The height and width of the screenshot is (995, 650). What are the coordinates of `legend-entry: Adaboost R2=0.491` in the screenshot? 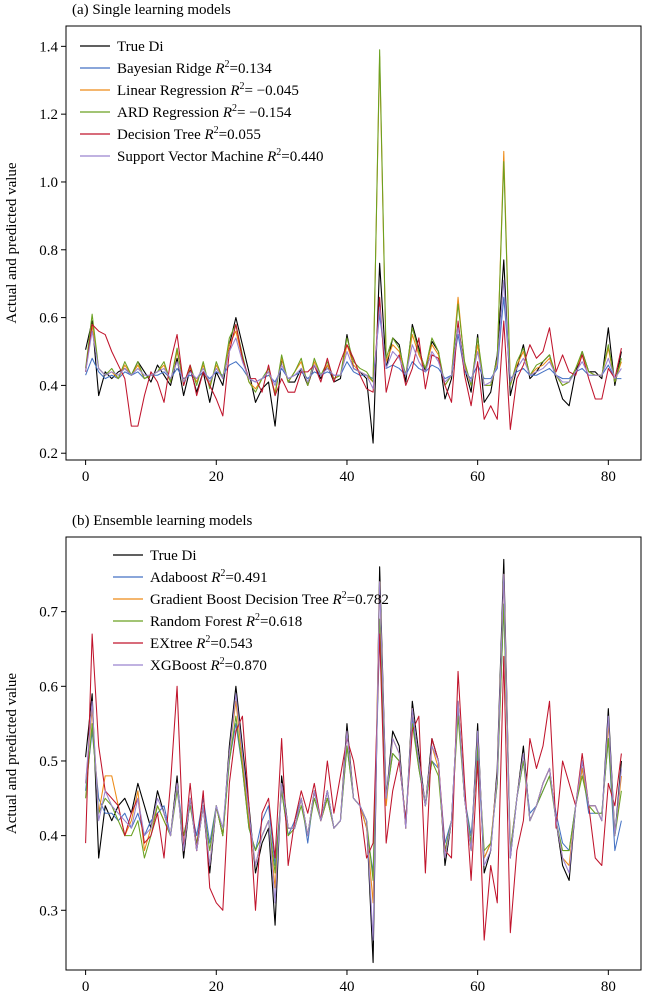 It's located at (209, 577).